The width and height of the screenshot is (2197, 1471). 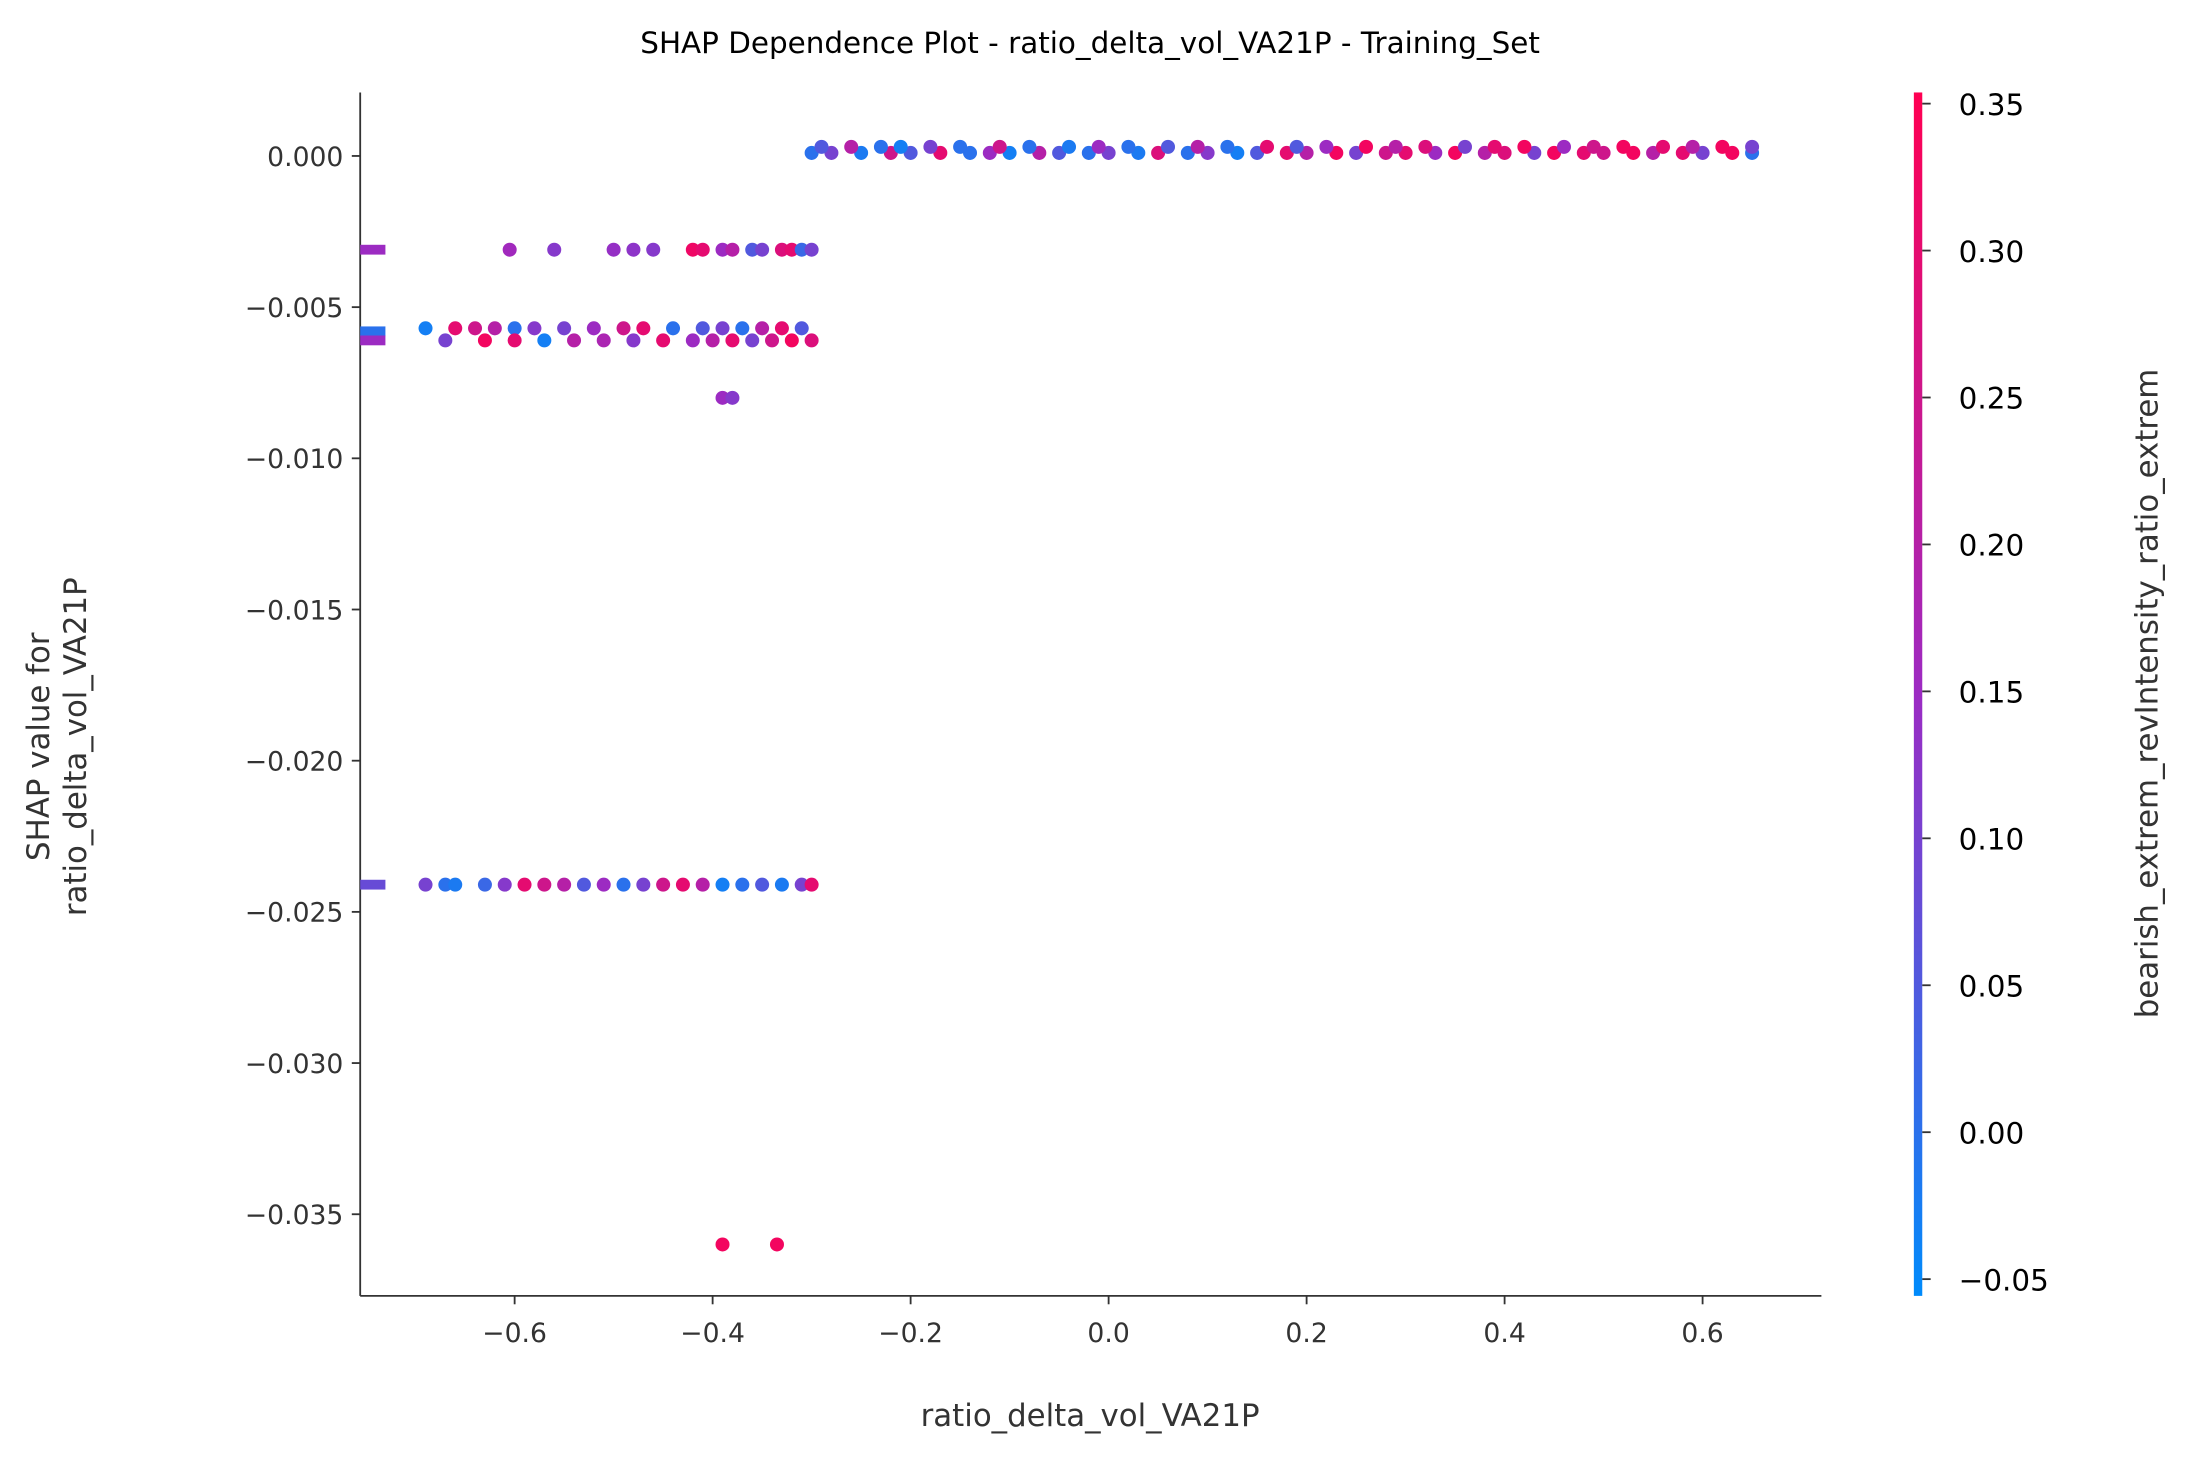 I want to click on x-tick-label: 0.6, so click(x=1702, y=1333).